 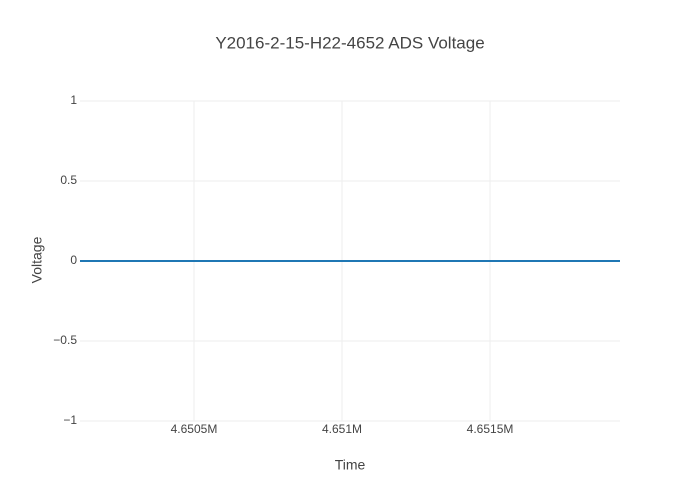 I want to click on y-tick-label: −1, so click(x=70, y=420).